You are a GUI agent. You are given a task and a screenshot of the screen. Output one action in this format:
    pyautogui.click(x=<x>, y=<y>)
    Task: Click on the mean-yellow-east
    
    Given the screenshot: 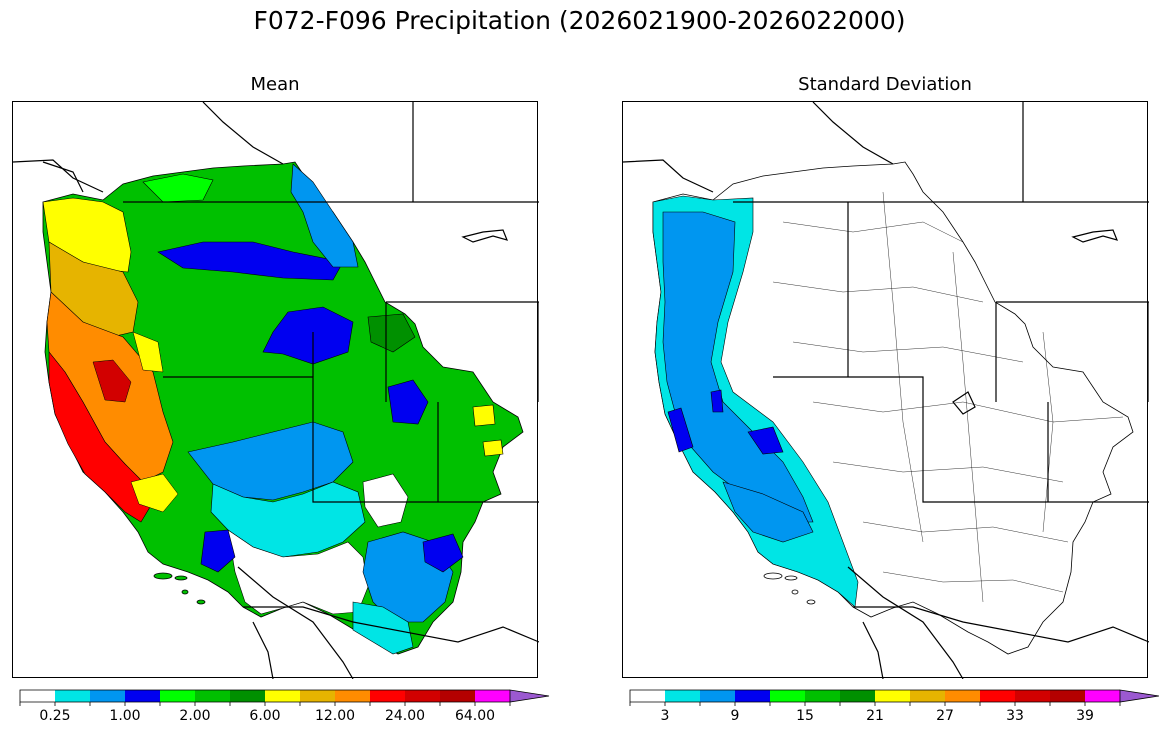 What is the action you would take?
    pyautogui.click(x=484, y=415)
    